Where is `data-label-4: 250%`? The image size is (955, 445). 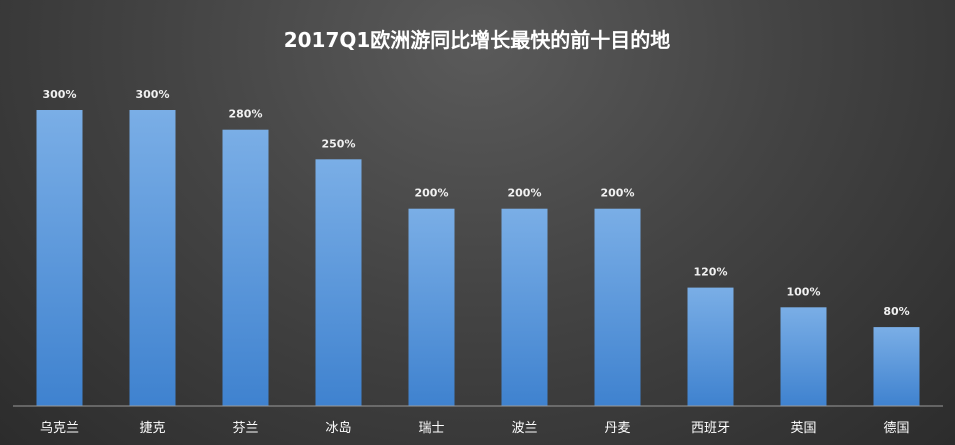
data-label-4: 250% is located at coordinates (339, 143).